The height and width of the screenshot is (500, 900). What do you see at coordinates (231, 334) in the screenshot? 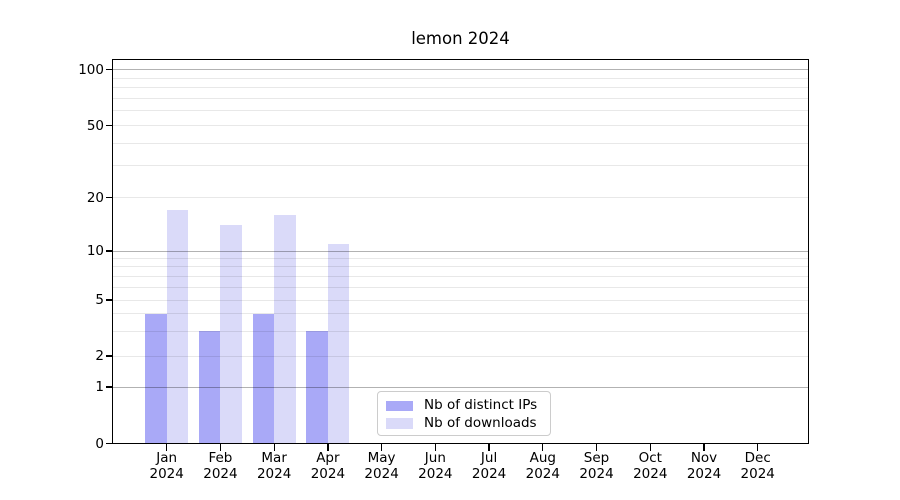
I see `bar-feb-nb-of-downloads` at bounding box center [231, 334].